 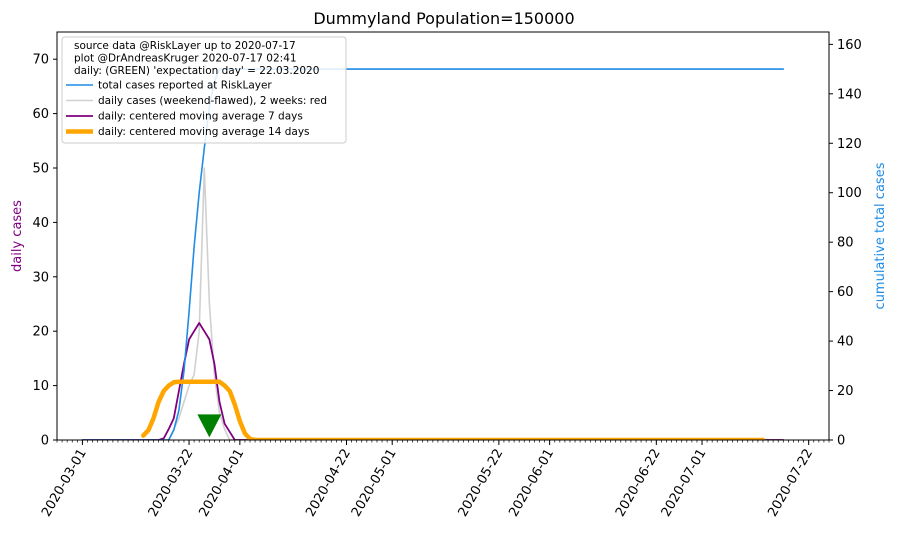 I want to click on y-right-tick-label: 40, so click(x=845, y=342).